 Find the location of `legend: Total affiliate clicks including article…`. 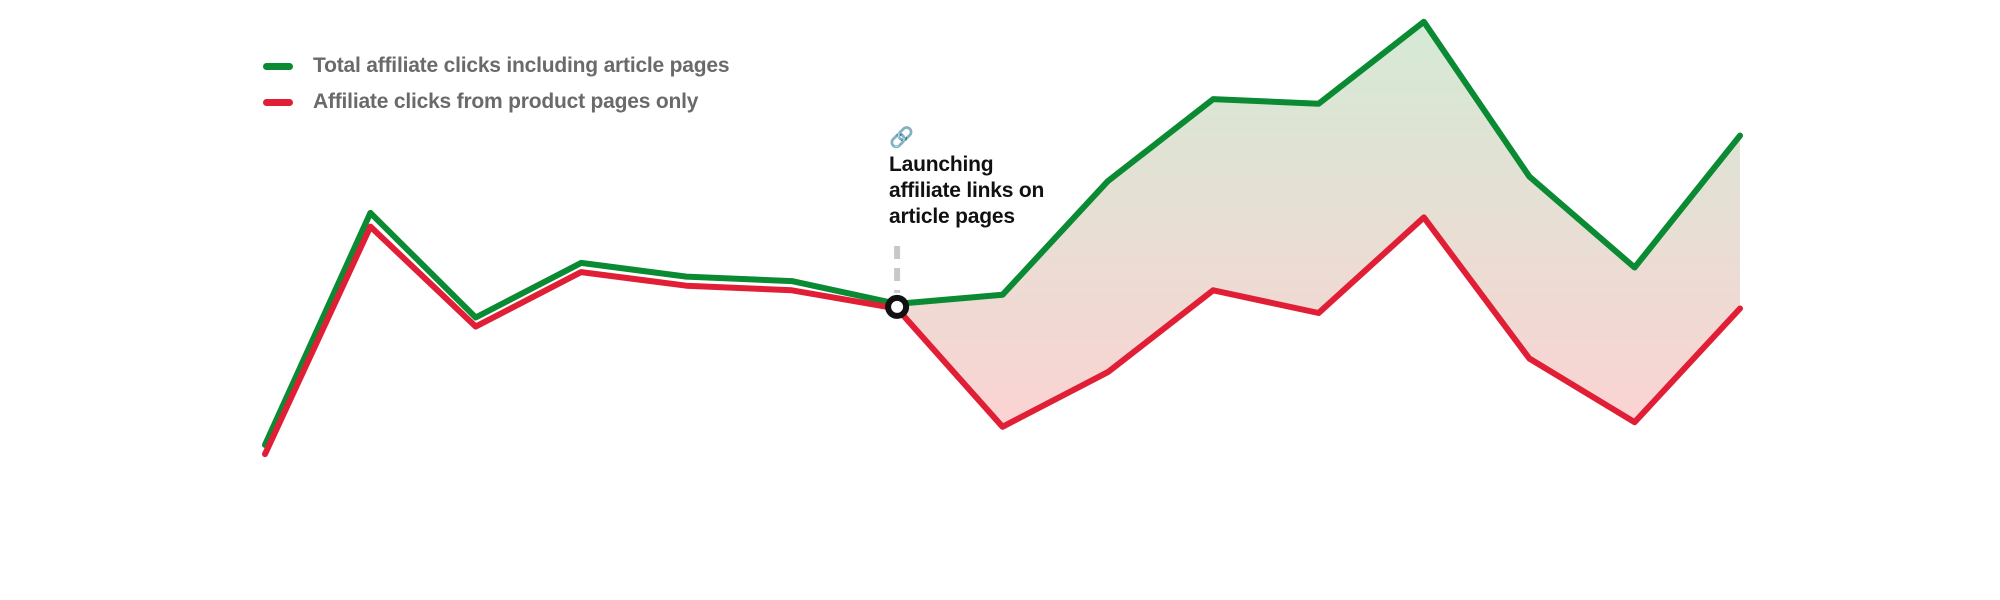

legend: Total affiliate clicks including article… is located at coordinates (496, 84).